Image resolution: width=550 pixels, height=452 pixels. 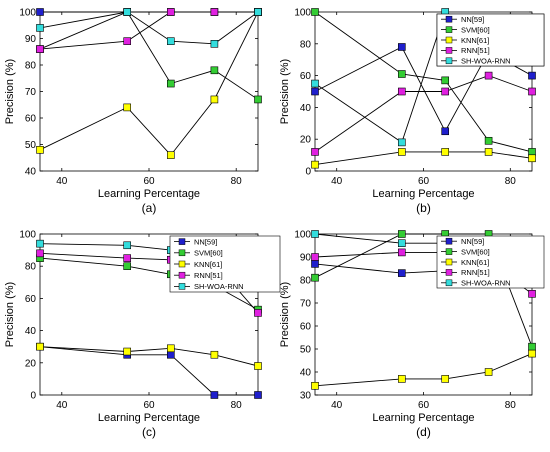 What do you see at coordinates (306, 396) in the screenshot?
I see `y-tick-label: 30` at bounding box center [306, 396].